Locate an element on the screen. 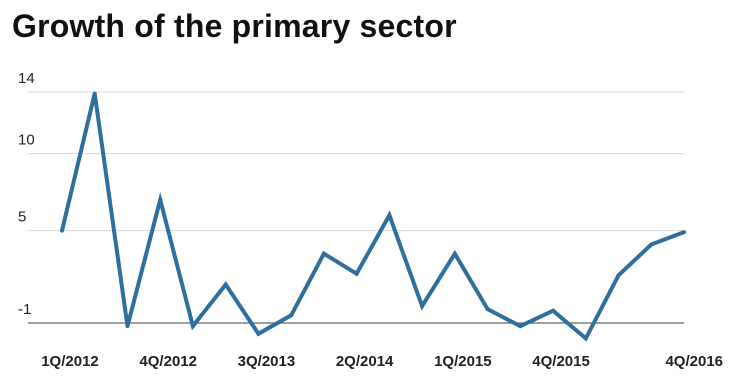  x-tick-label: 4Q/2016 is located at coordinates (694, 361).